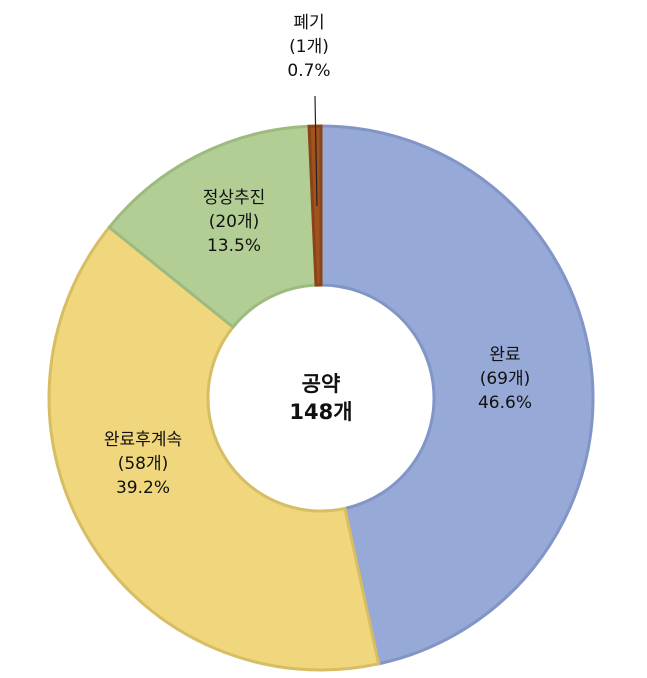  I want to click on label-count: (58개), so click(143, 464).